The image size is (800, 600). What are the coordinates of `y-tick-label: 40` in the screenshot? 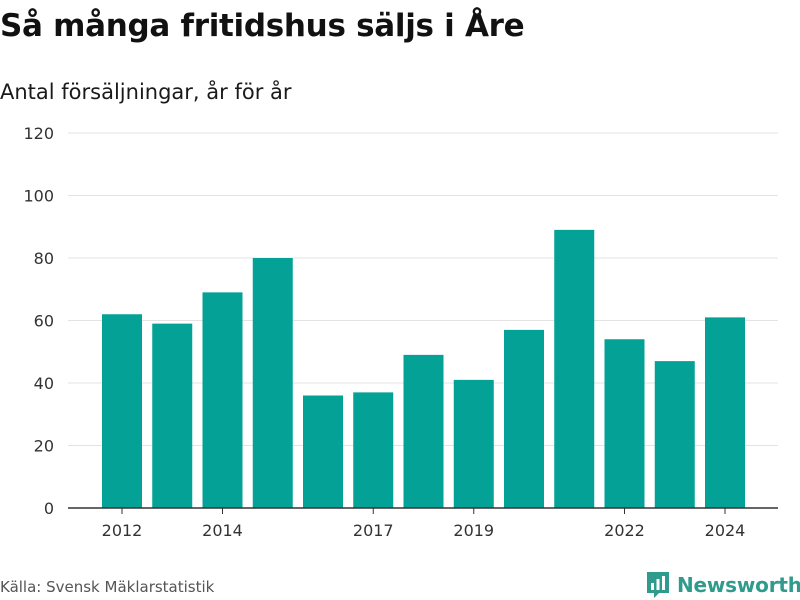 It's located at (44, 383).